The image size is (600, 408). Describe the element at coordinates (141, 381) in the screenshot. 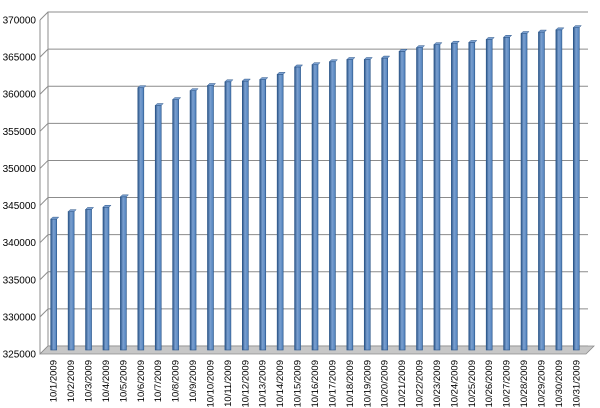

I see `x-tick-label: 10/6/2009` at that location.